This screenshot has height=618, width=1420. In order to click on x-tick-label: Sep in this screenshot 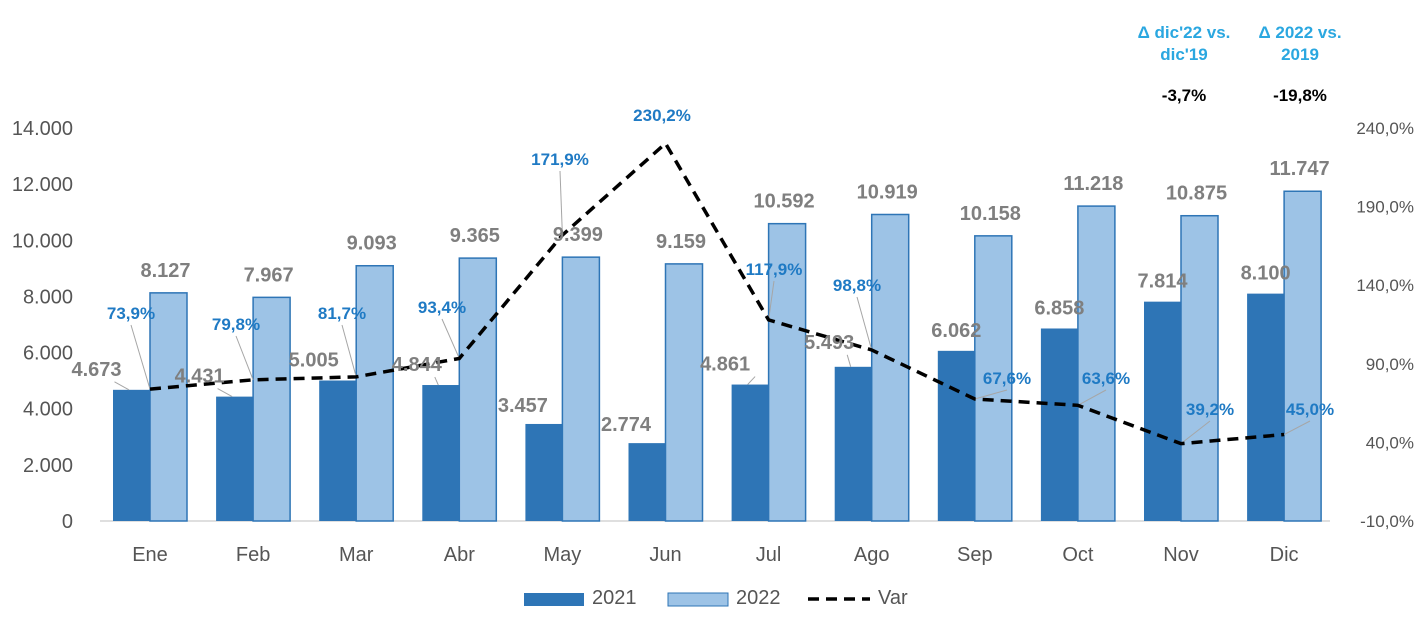, I will do `click(975, 555)`.